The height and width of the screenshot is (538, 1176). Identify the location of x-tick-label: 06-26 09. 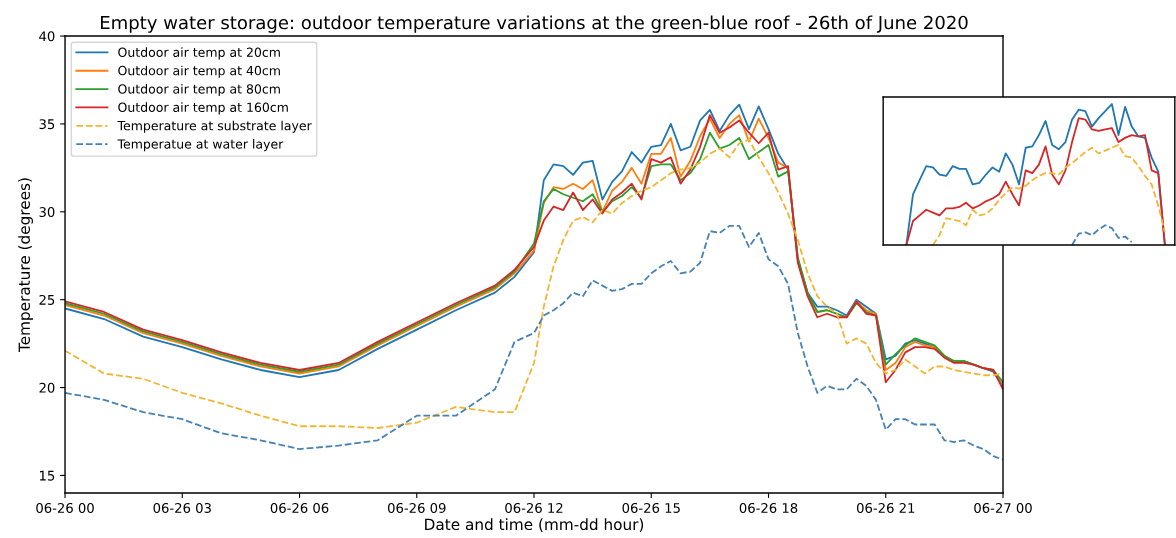
(416, 507).